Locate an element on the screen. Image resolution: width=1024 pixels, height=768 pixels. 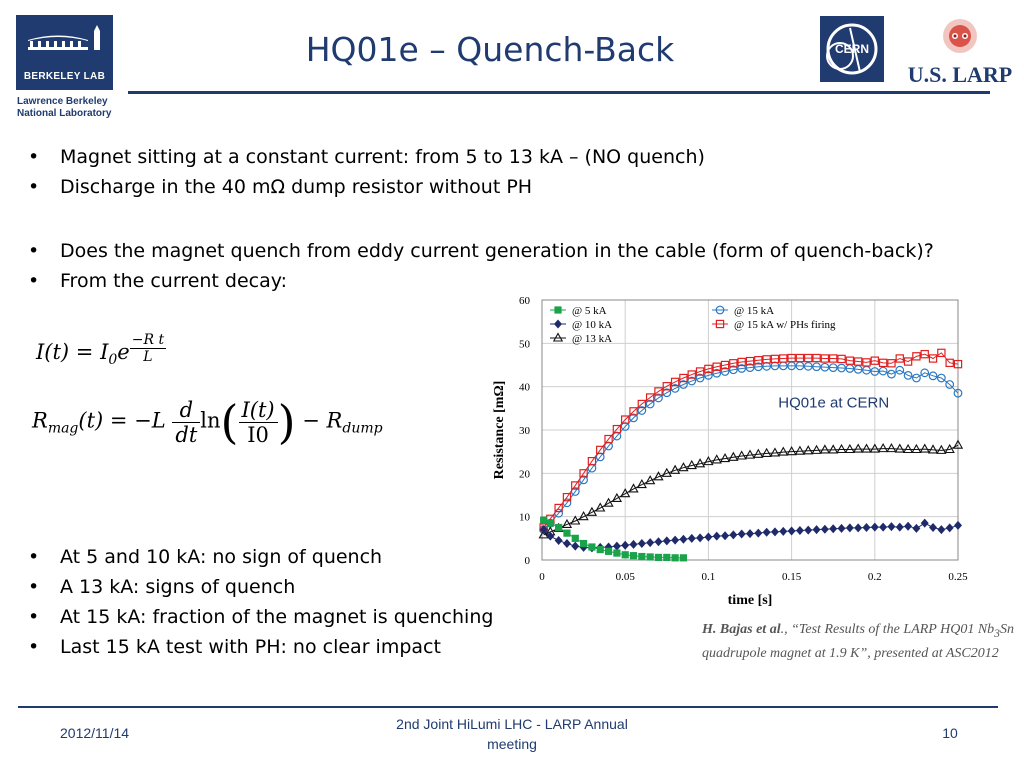
eq1-lhs: I(t) = I is located at coordinates (72, 352).